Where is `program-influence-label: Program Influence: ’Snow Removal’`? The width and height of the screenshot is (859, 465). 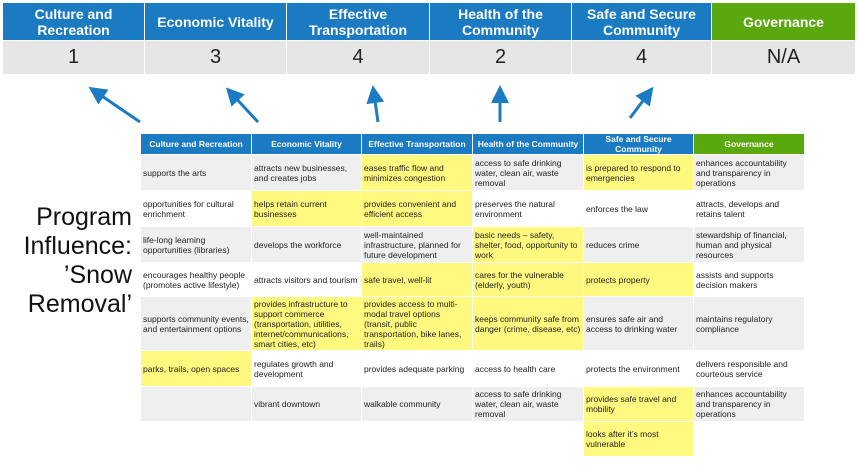 program-influence-label: Program Influence: ’Snow Removal’ is located at coordinates (77, 260).